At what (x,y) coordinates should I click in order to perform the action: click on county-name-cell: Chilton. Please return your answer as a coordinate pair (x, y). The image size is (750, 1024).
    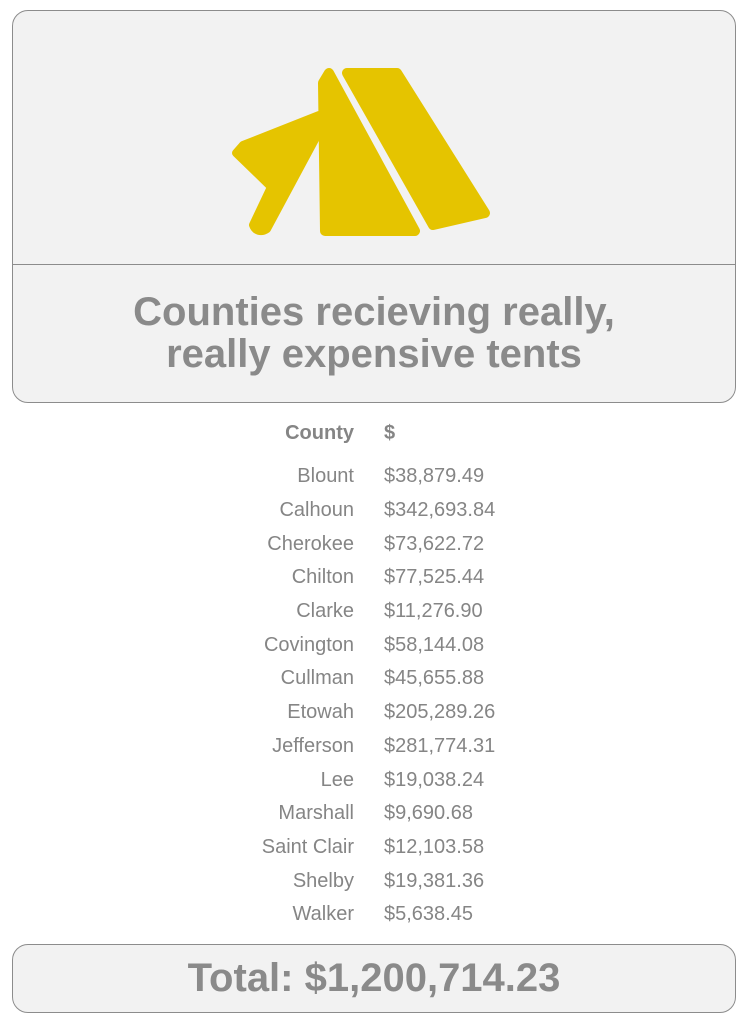
    Looking at the image, I should click on (322, 577).